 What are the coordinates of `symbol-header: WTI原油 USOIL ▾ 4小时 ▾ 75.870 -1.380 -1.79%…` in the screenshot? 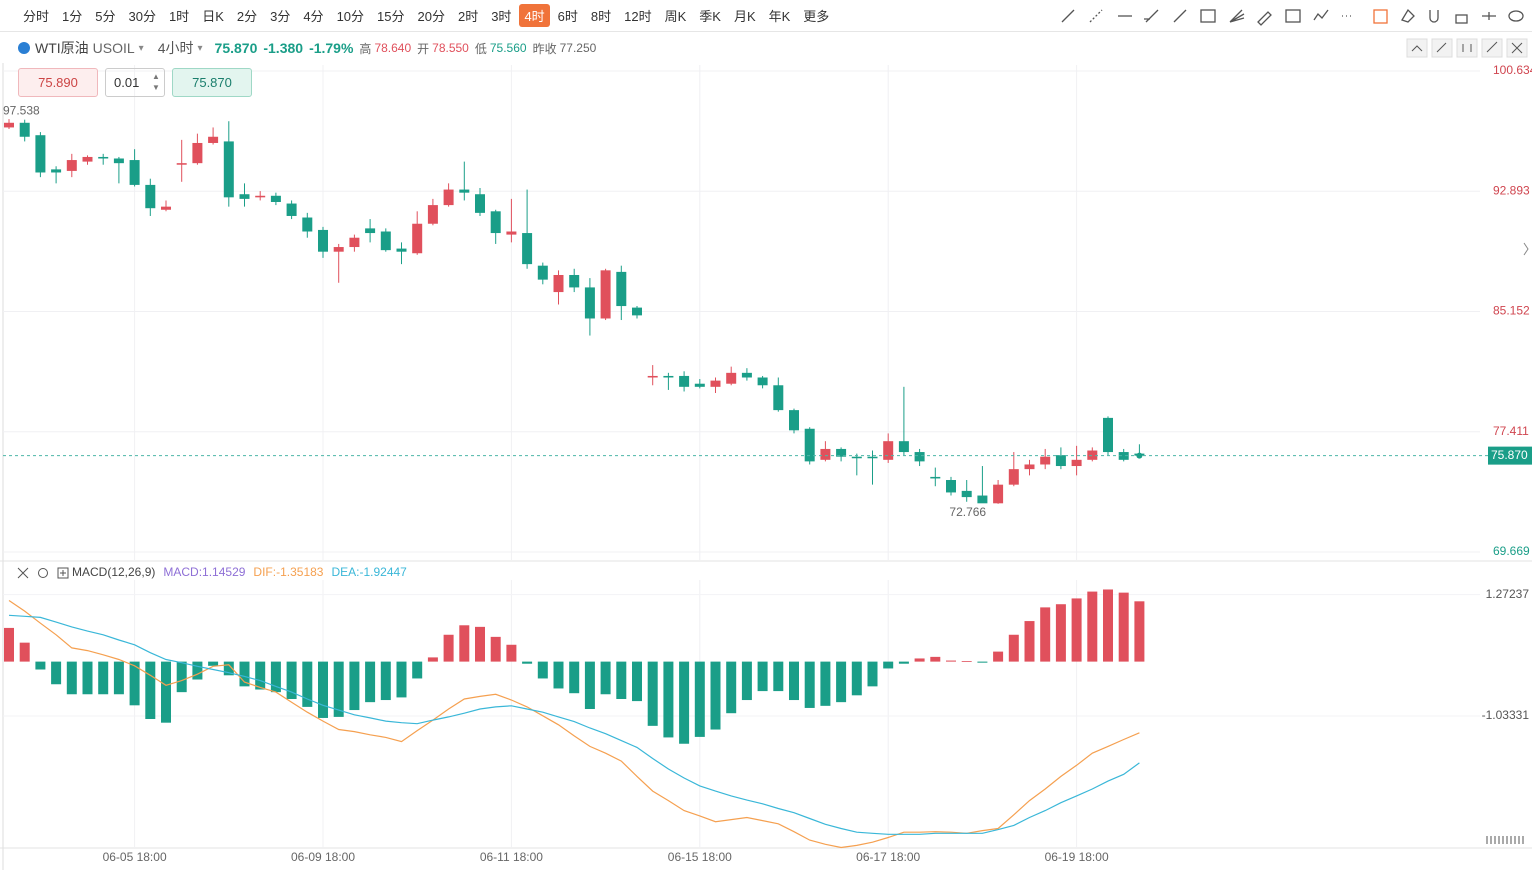 It's located at (766, 48).